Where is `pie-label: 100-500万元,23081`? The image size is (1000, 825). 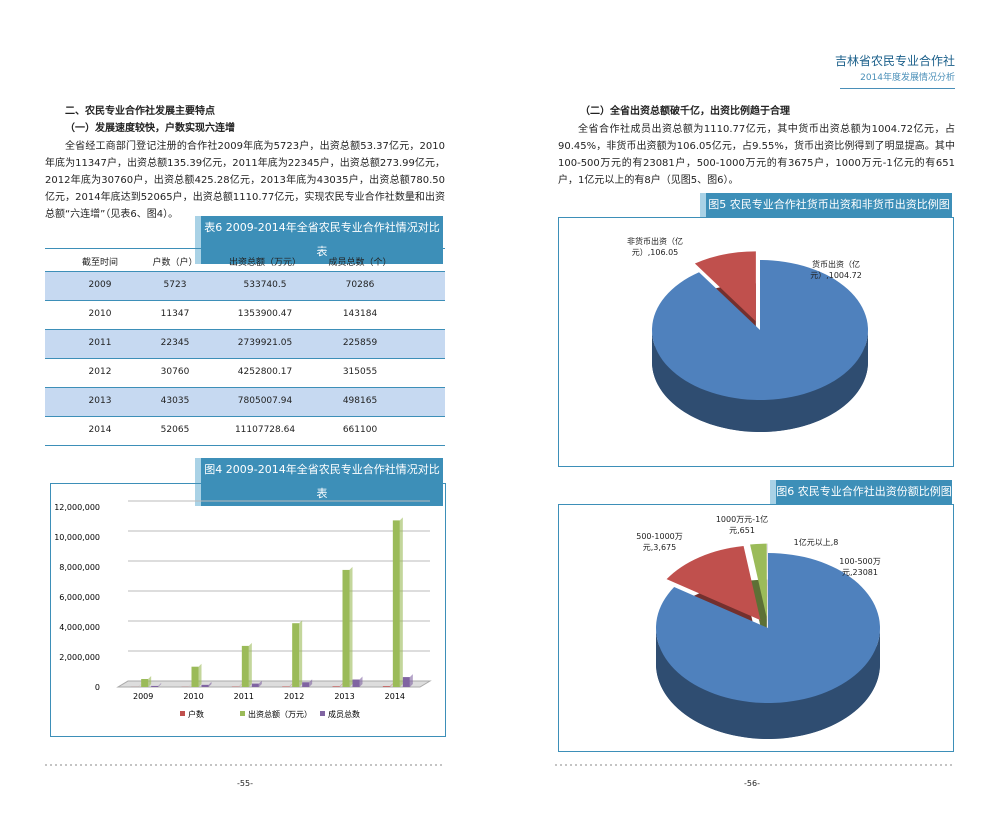 pie-label: 100-500万元,23081 is located at coordinates (860, 567).